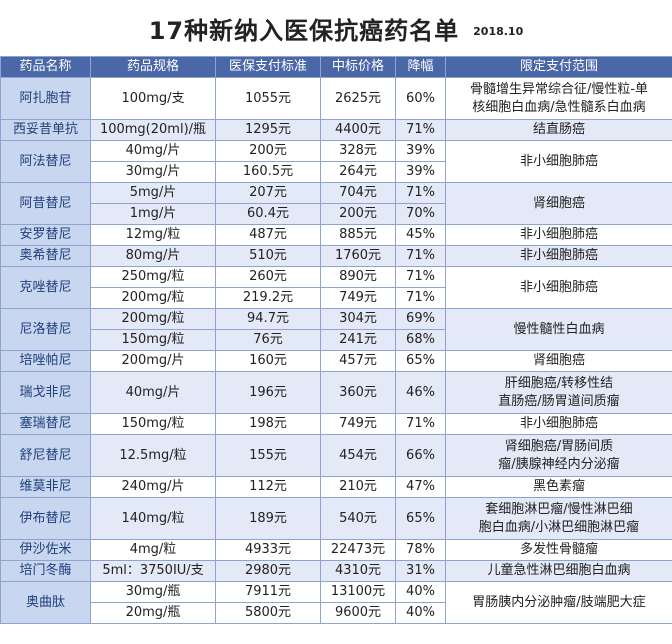  Describe the element at coordinates (268, 592) in the screenshot. I see `cell: 7911元` at that location.